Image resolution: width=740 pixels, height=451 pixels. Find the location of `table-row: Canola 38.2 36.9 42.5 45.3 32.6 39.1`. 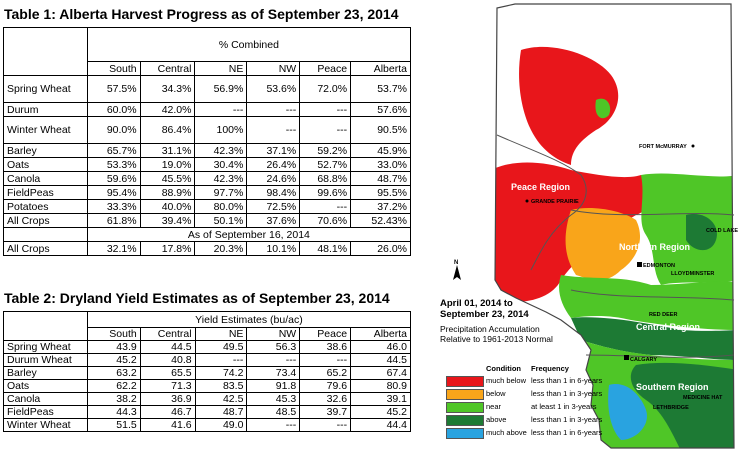

table-row: Canola 38.2 36.9 42.5 45.3 32.6 39.1 is located at coordinates (207, 399).